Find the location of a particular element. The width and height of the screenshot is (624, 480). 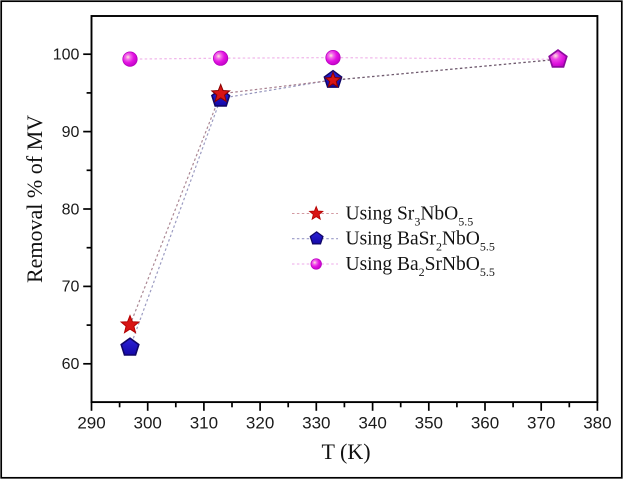

svg-text: 310 is located at coordinates (204, 423).